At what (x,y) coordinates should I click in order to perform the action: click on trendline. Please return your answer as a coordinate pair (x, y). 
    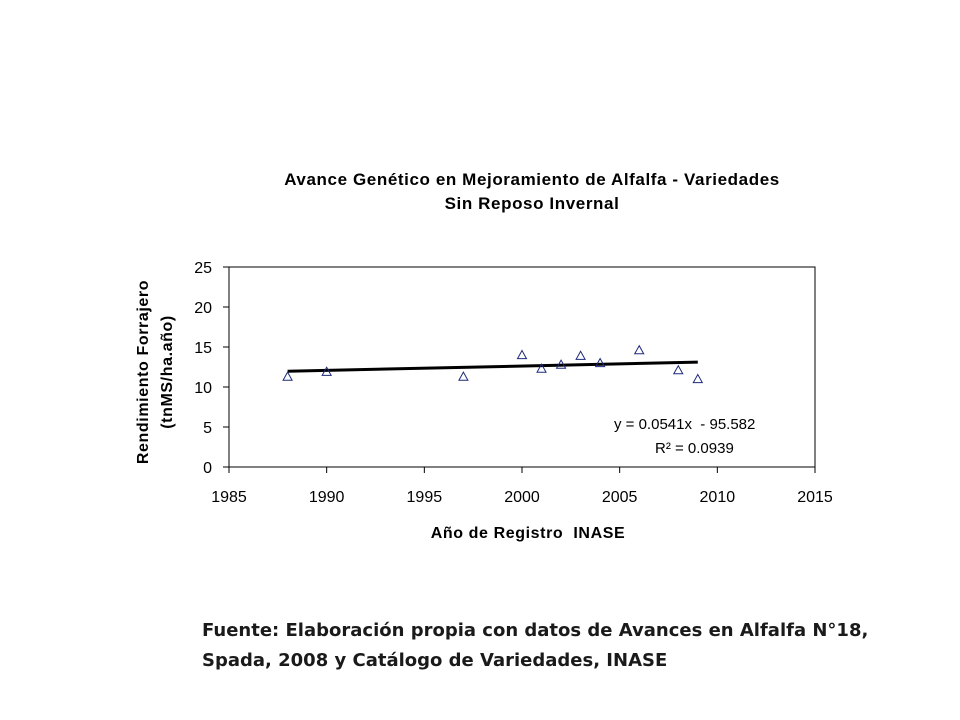
    Looking at the image, I should click on (492, 366).